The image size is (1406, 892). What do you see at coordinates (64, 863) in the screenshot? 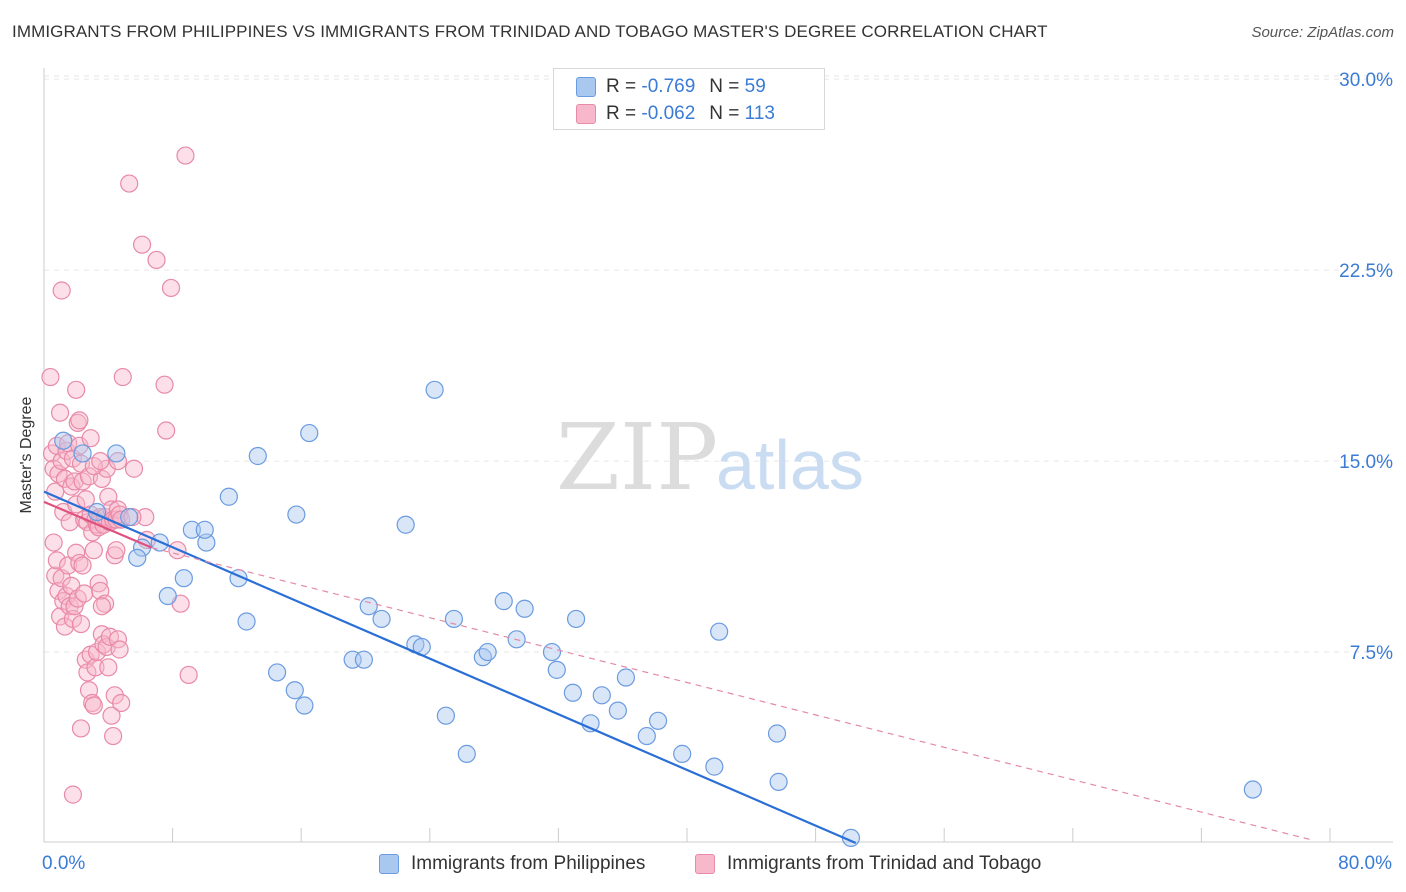
I see `x-tick-label-min: 0.0%` at bounding box center [64, 863].